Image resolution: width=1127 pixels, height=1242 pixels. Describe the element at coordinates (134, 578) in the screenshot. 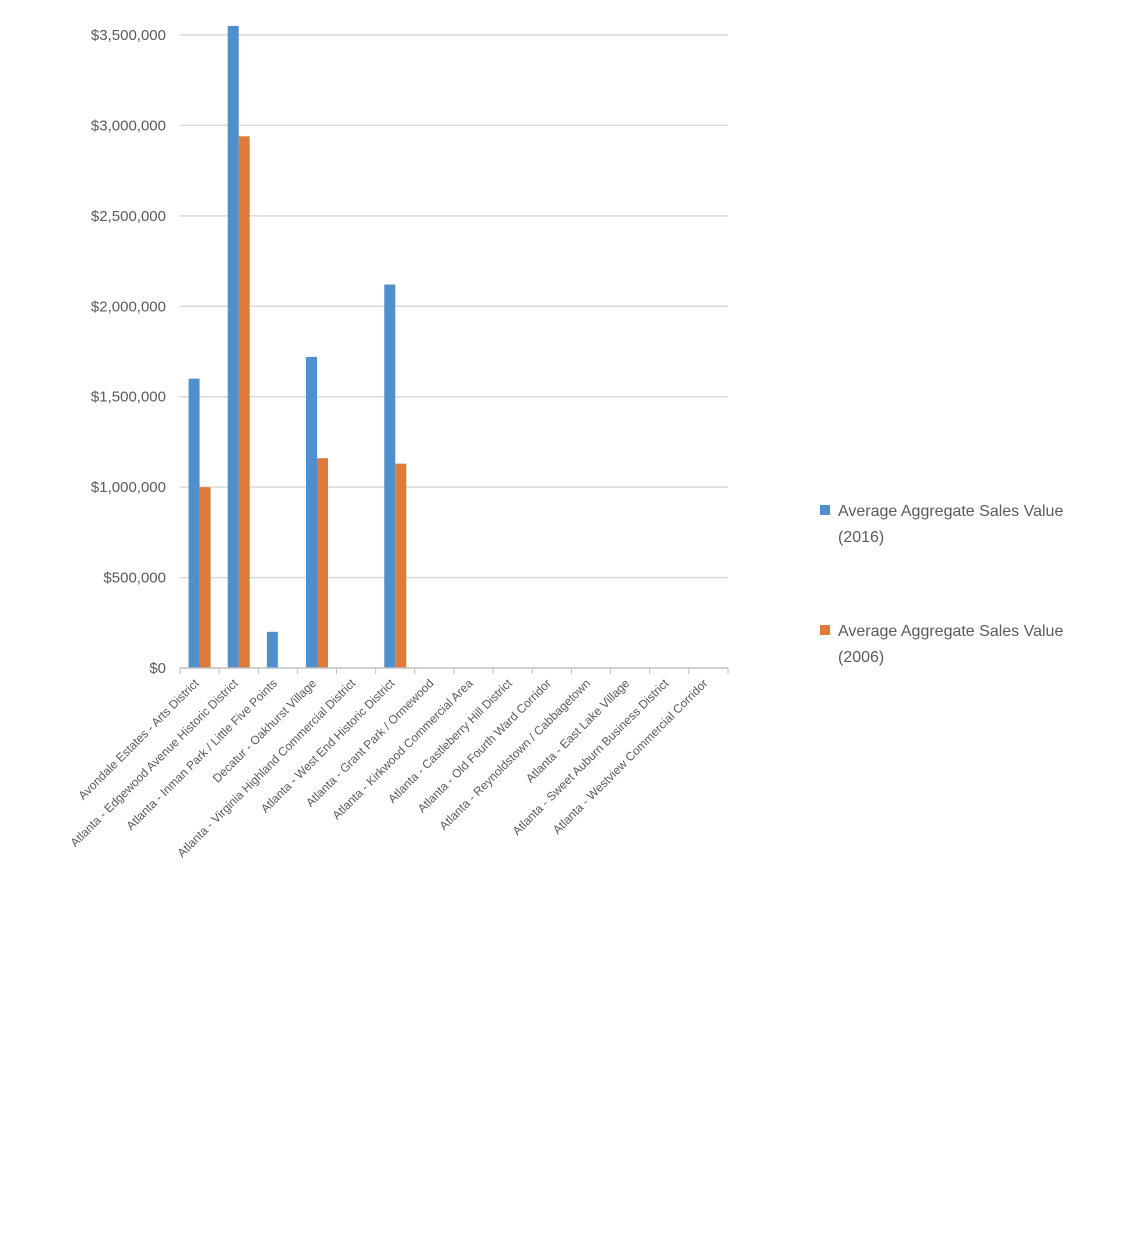

I see `y-tick-label: $500,000` at that location.